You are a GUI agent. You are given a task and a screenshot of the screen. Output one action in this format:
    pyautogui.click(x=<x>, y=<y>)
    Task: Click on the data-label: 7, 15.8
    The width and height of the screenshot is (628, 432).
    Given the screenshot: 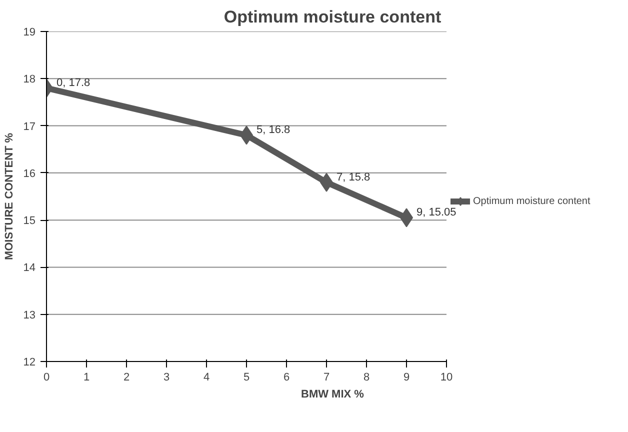 What is the action you would take?
    pyautogui.click(x=353, y=177)
    